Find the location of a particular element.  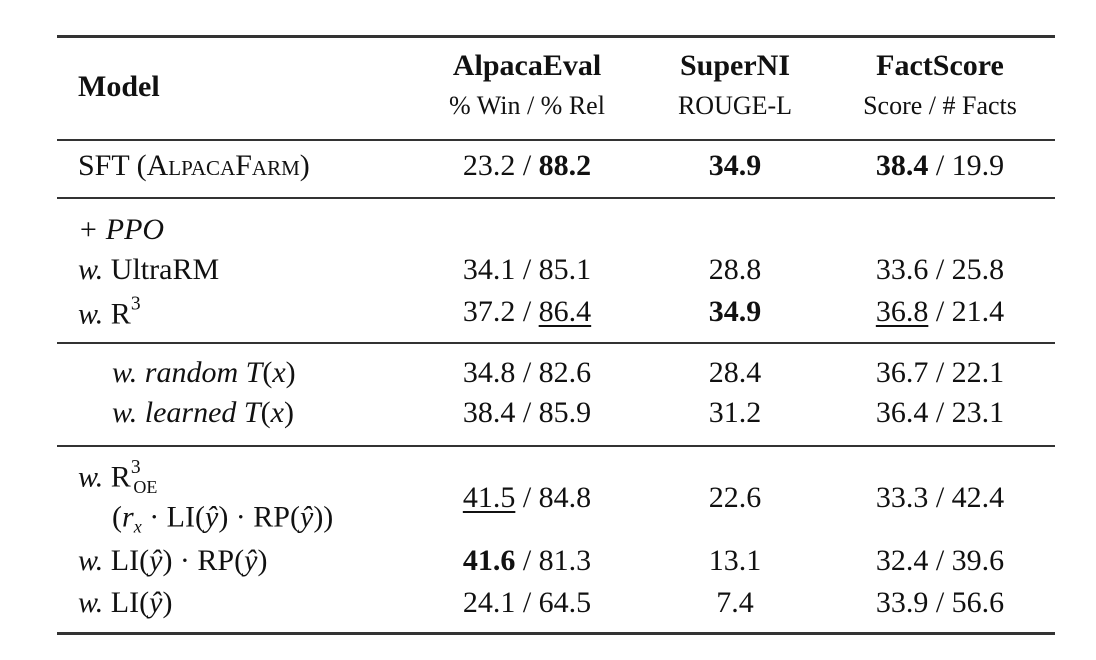

text-part: 41.5 is located at coordinates (489, 497).